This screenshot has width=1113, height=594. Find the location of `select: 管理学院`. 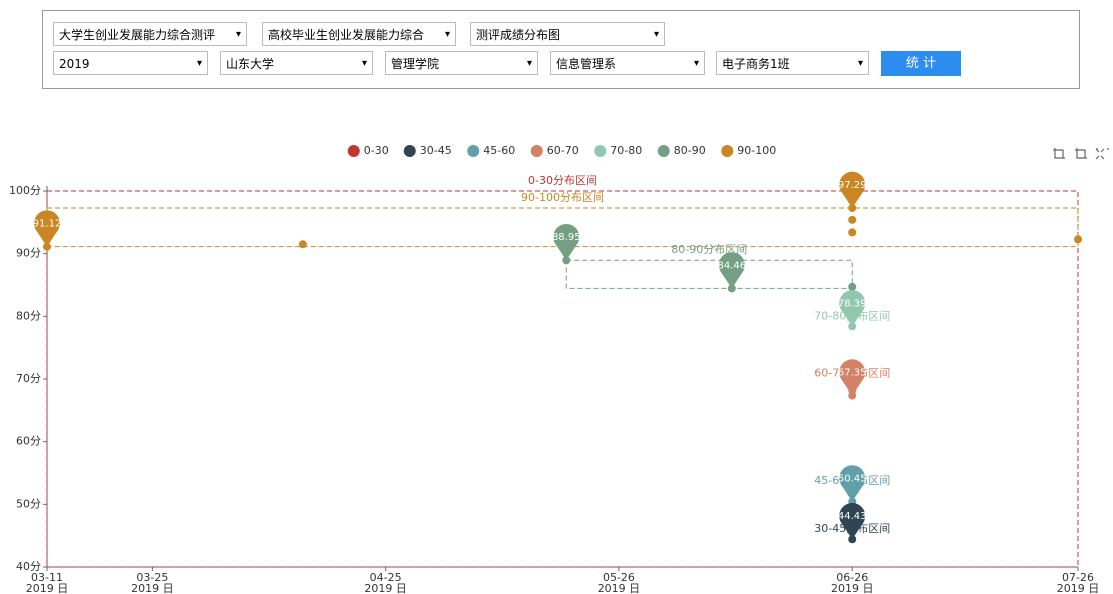

select: 管理学院 is located at coordinates (461, 63).